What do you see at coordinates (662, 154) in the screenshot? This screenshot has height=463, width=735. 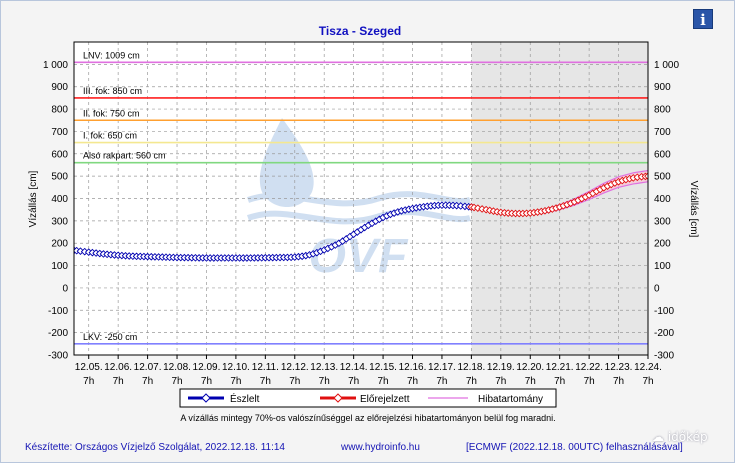 I see `y-tick-label-right: 600` at bounding box center [662, 154].